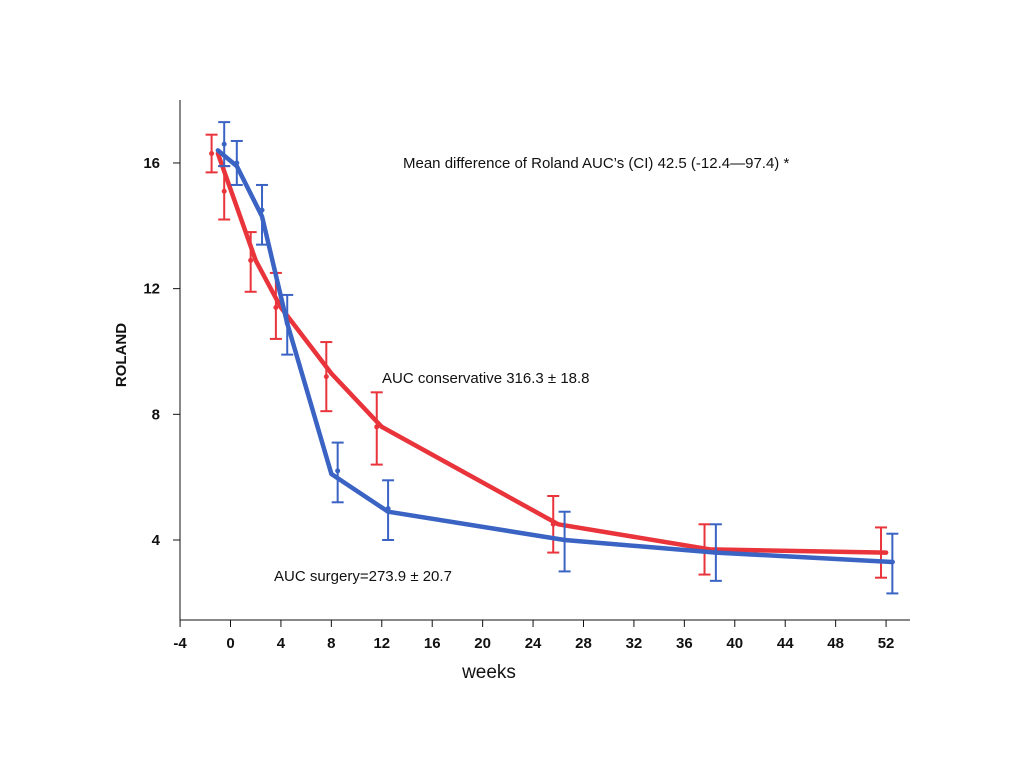  What do you see at coordinates (381, 643) in the screenshot?
I see `x-tick-label: 12` at bounding box center [381, 643].